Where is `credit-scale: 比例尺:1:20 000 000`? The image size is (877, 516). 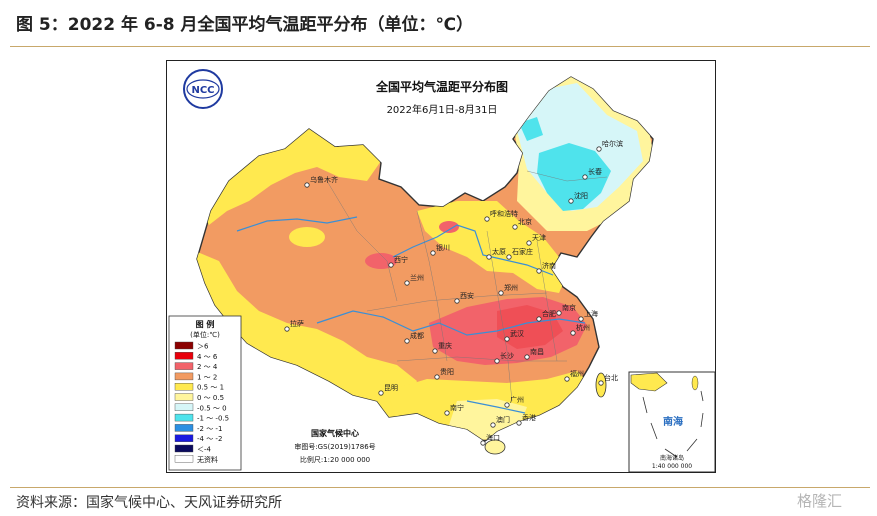 credit-scale: 比例尺:1:20 000 000 is located at coordinates (335, 459).